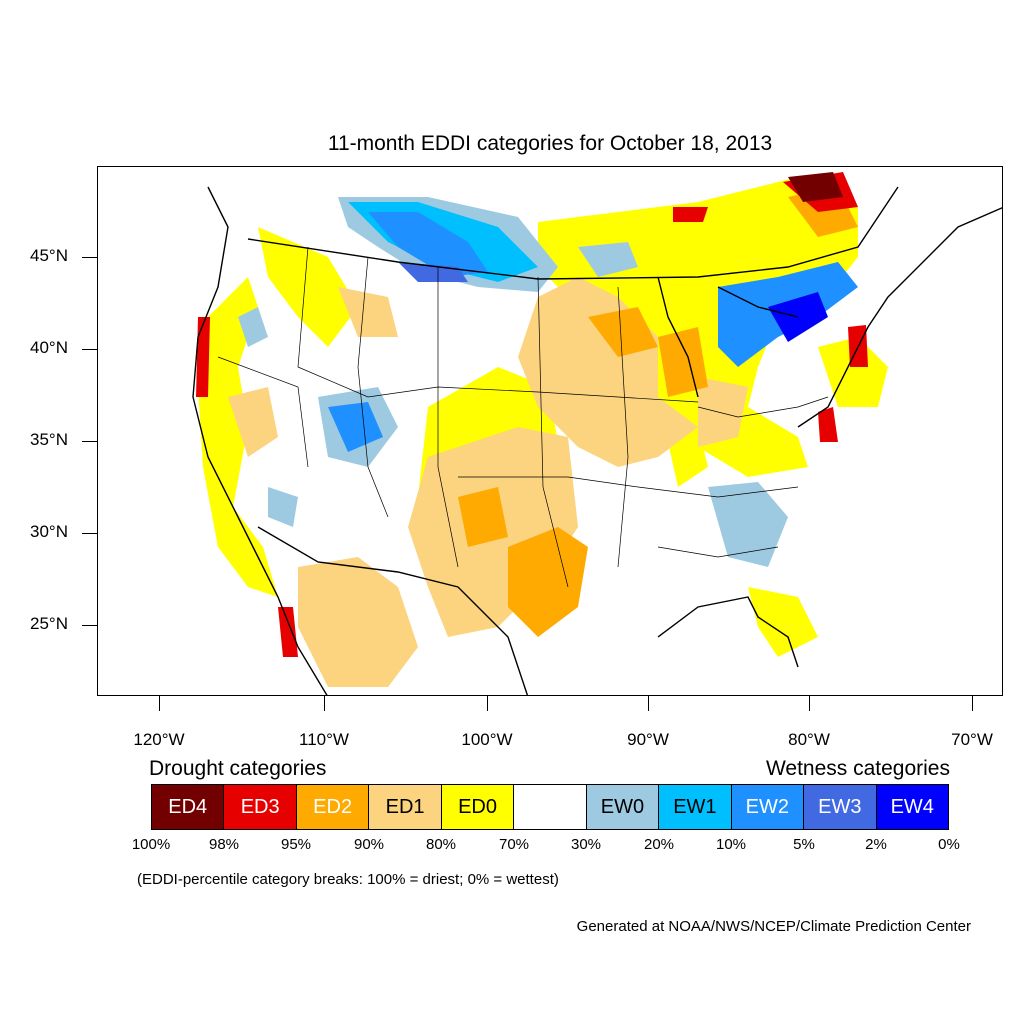 The height and width of the screenshot is (1024, 1024). What do you see at coordinates (857, 768) in the screenshot?
I see `wetness-heading: Wetness categories` at bounding box center [857, 768].